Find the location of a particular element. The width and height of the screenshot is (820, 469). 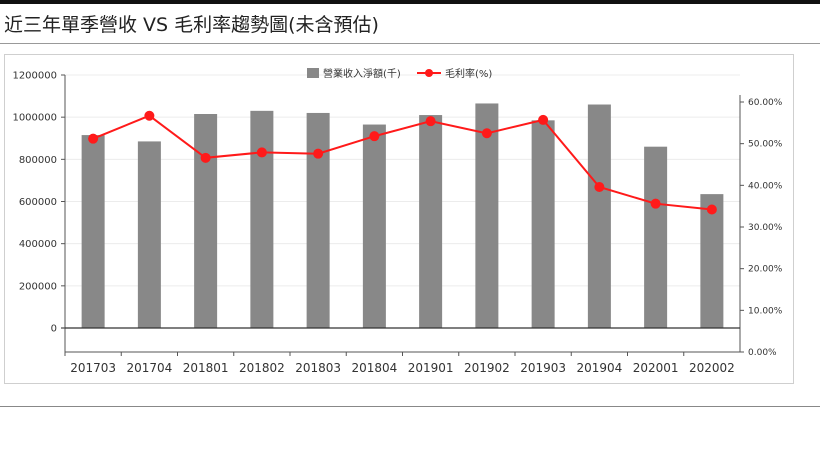

x-tick-label: 201803 is located at coordinates (318, 368).